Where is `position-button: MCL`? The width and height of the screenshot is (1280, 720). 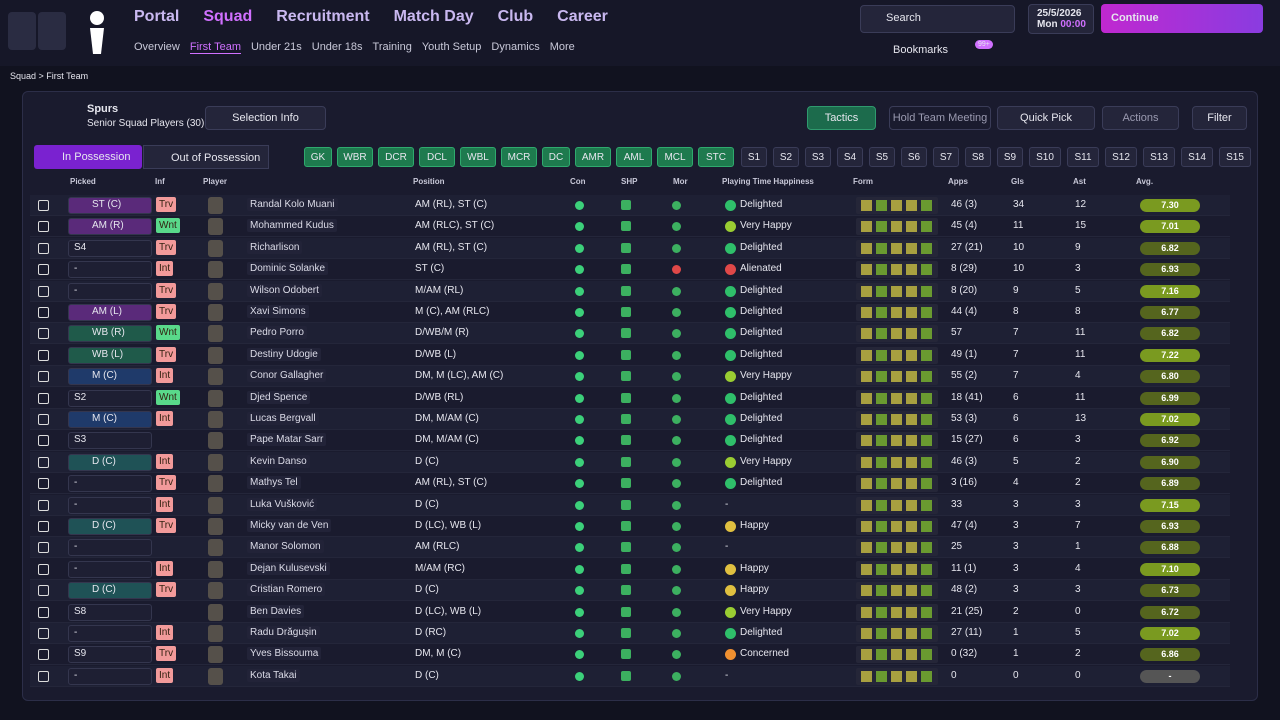
position-button: MCL is located at coordinates (675, 157).